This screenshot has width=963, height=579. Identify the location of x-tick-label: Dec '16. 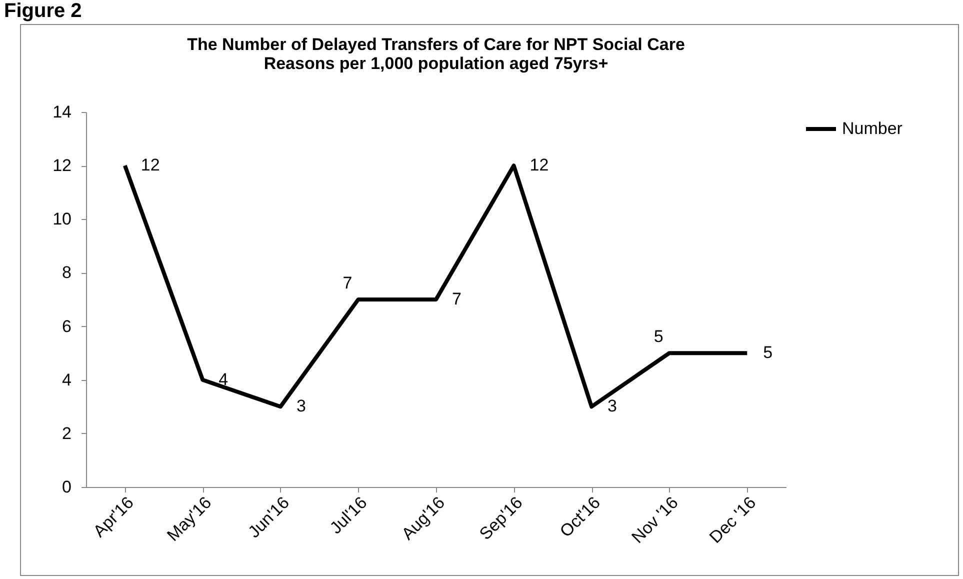
(733, 520).